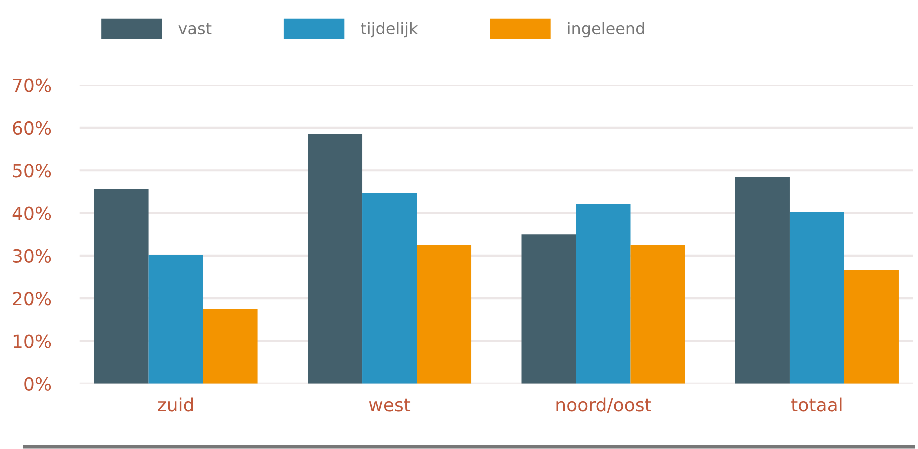 The height and width of the screenshot is (449, 918). Describe the element at coordinates (389, 30) in the screenshot. I see `legend-label: tijdelijk` at that location.